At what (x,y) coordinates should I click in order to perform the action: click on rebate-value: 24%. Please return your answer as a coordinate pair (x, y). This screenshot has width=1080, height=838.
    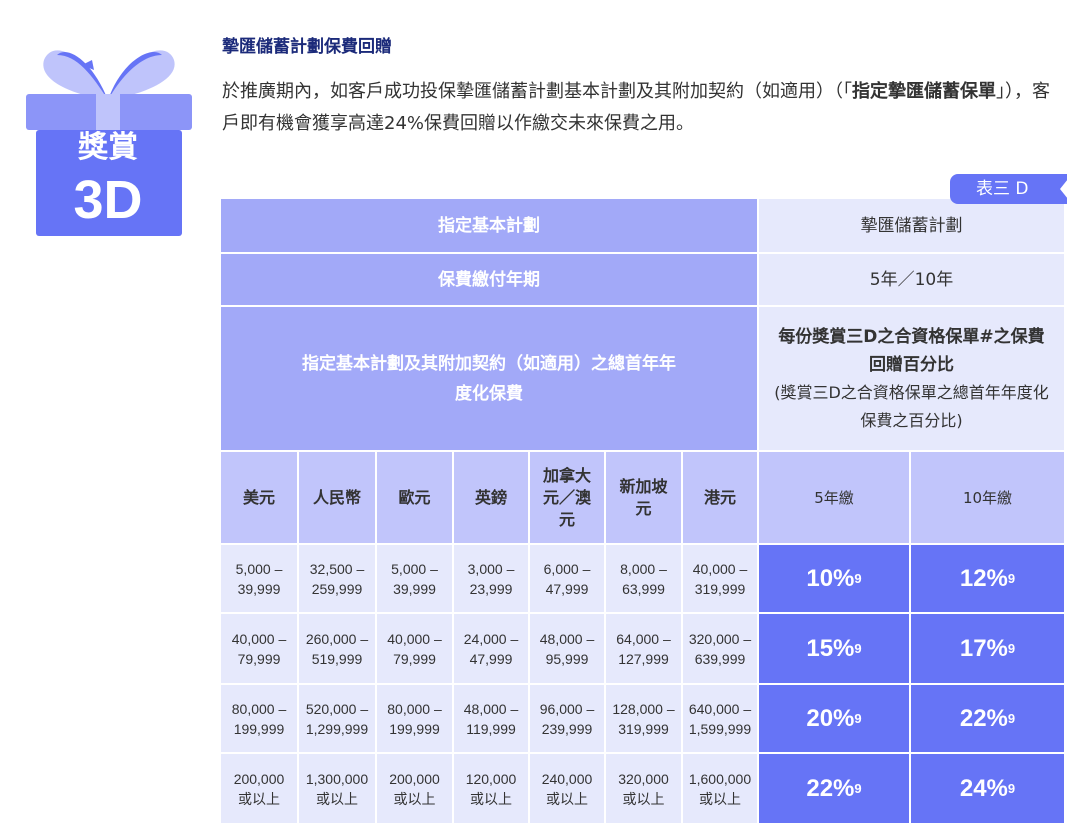
    Looking at the image, I should click on (983, 788).